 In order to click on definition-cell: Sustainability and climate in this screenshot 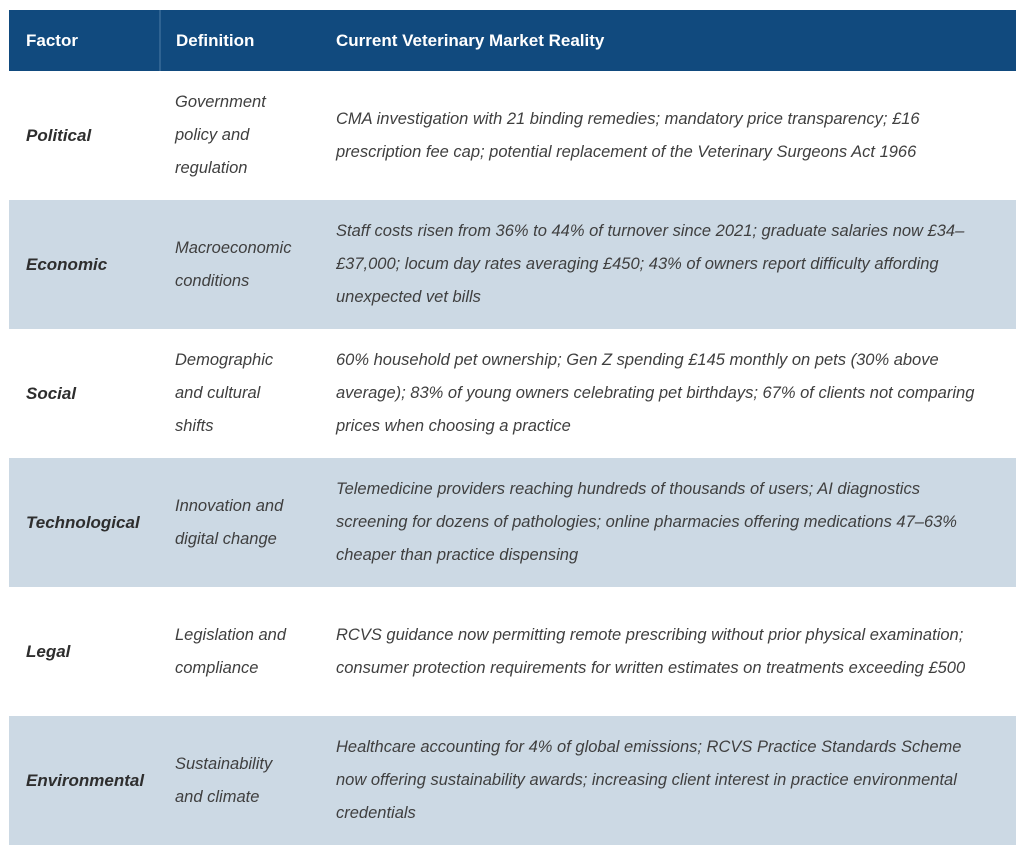, I will do `click(224, 780)`.